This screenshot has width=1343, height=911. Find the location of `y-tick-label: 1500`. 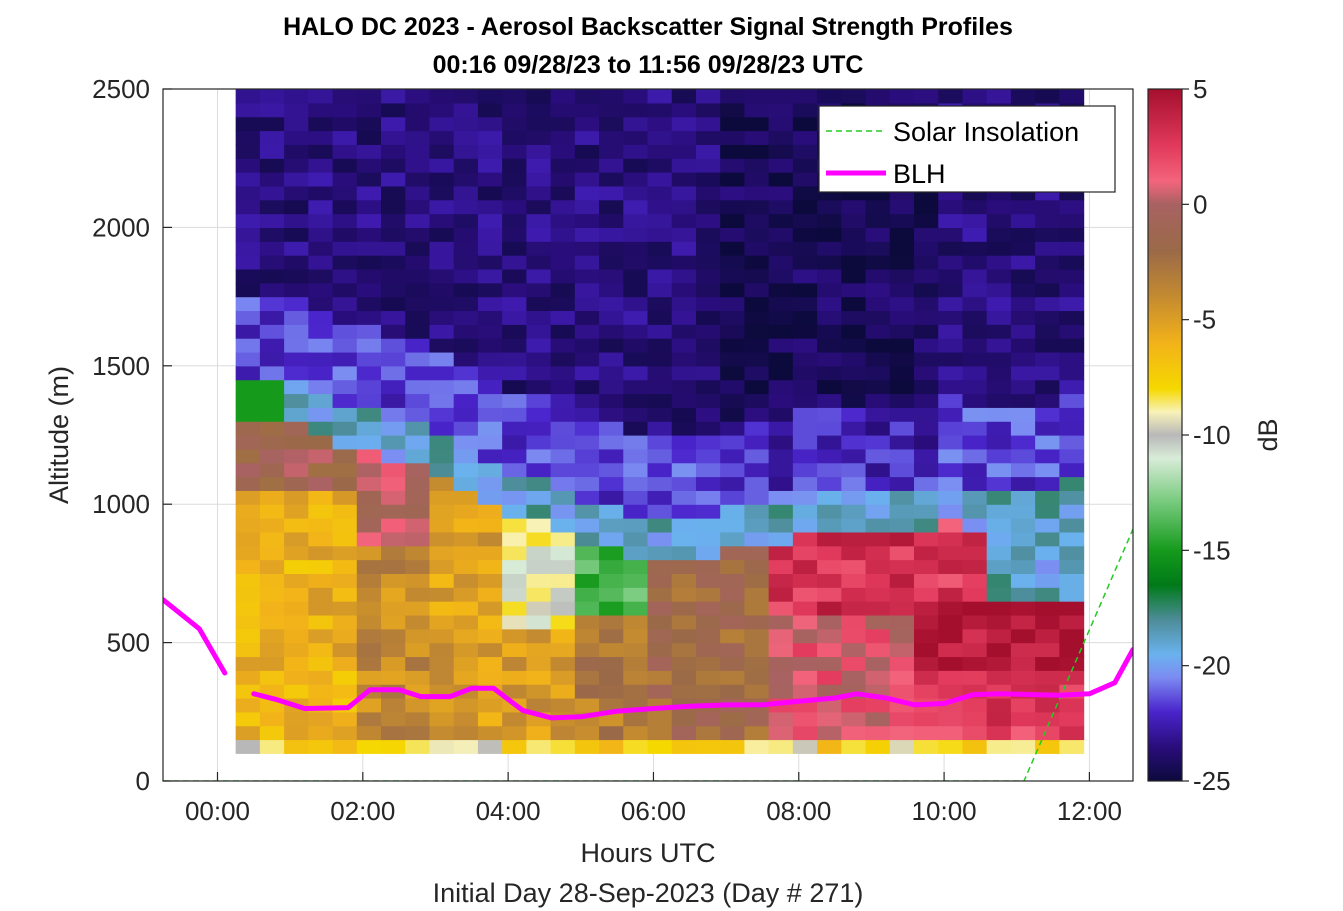

y-tick-label: 1500 is located at coordinates (121, 366).